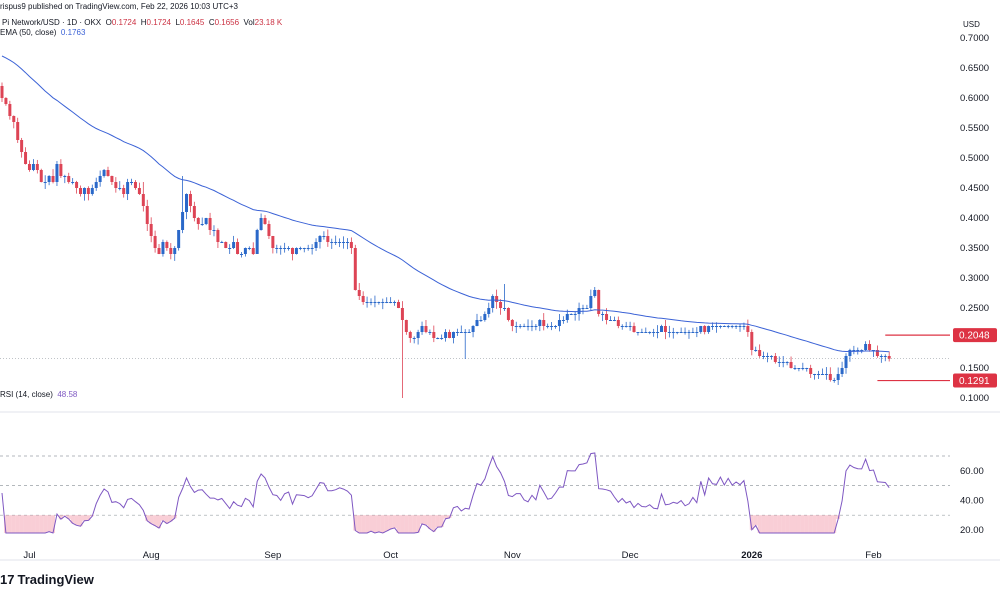 Image resolution: width=1000 pixels, height=600 pixels. What do you see at coordinates (974, 308) in the screenshot?
I see `price-tick-label: 0.2500` at bounding box center [974, 308].